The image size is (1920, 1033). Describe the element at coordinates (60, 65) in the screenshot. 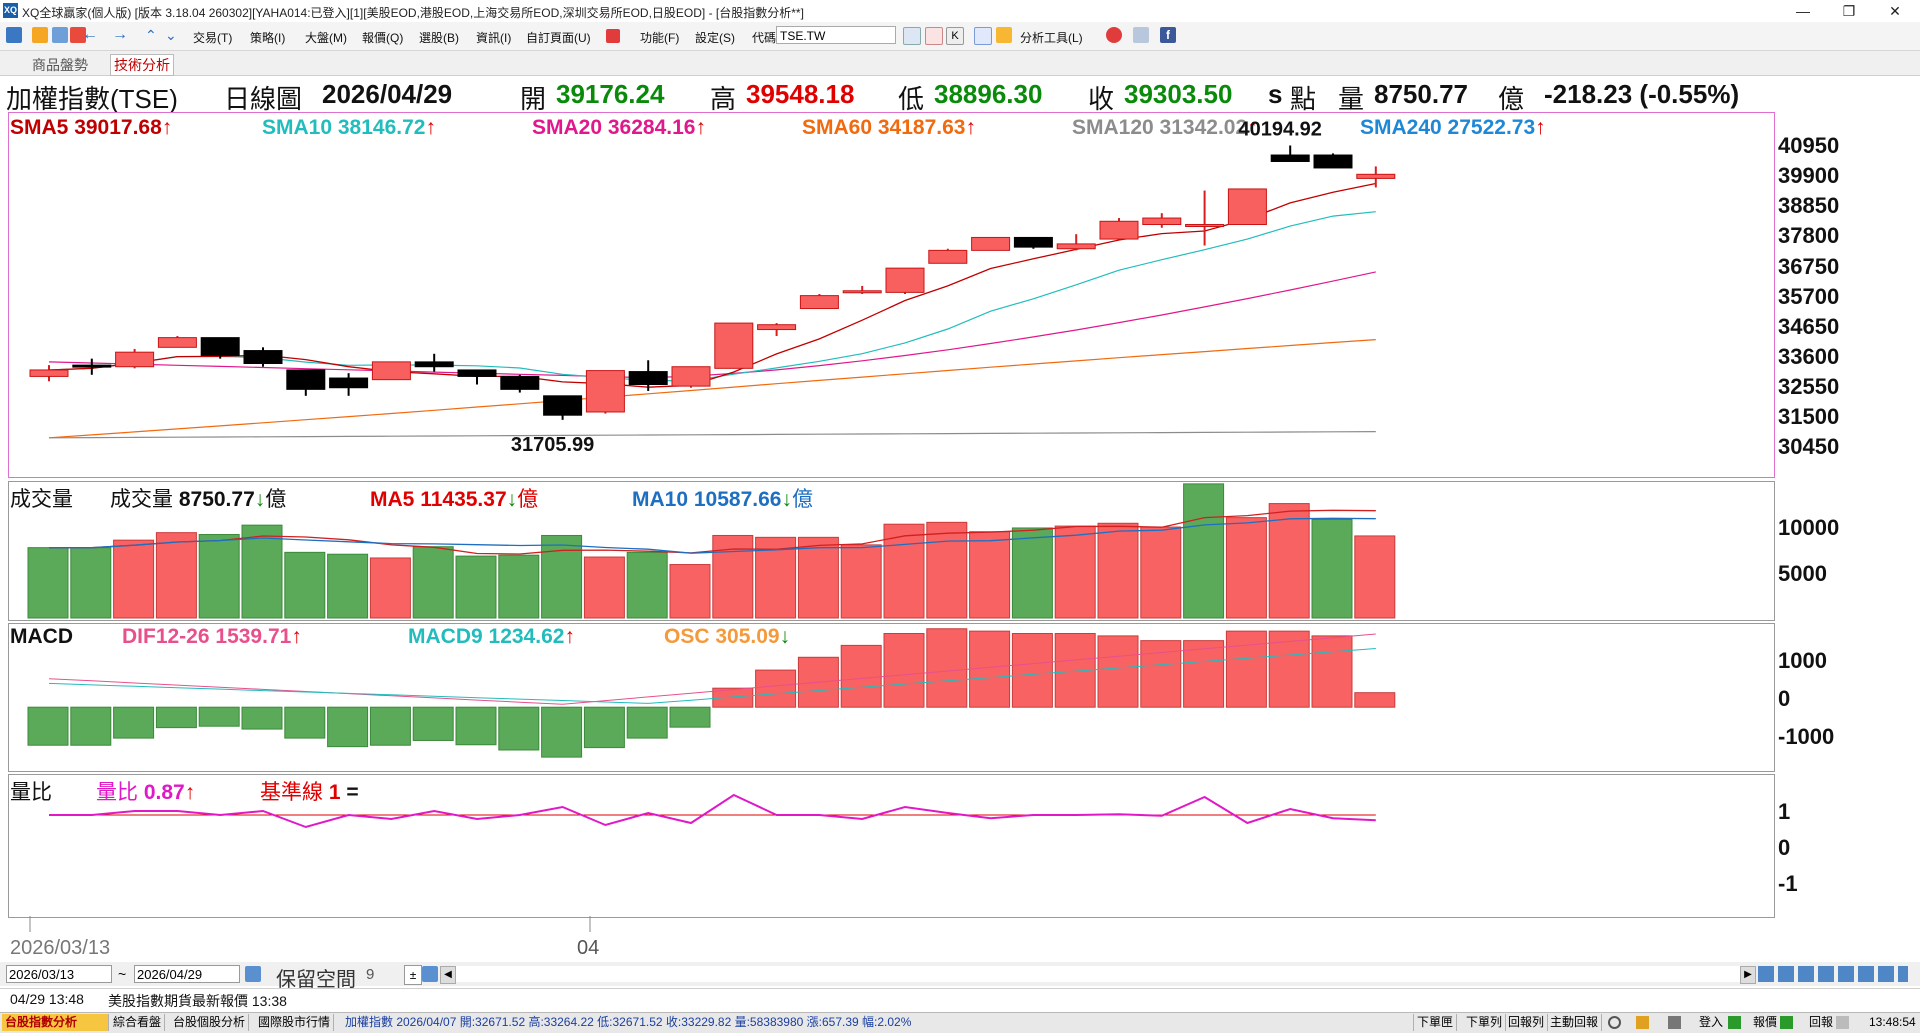

I see `tab-market-overview: 商品盤勢` at that location.